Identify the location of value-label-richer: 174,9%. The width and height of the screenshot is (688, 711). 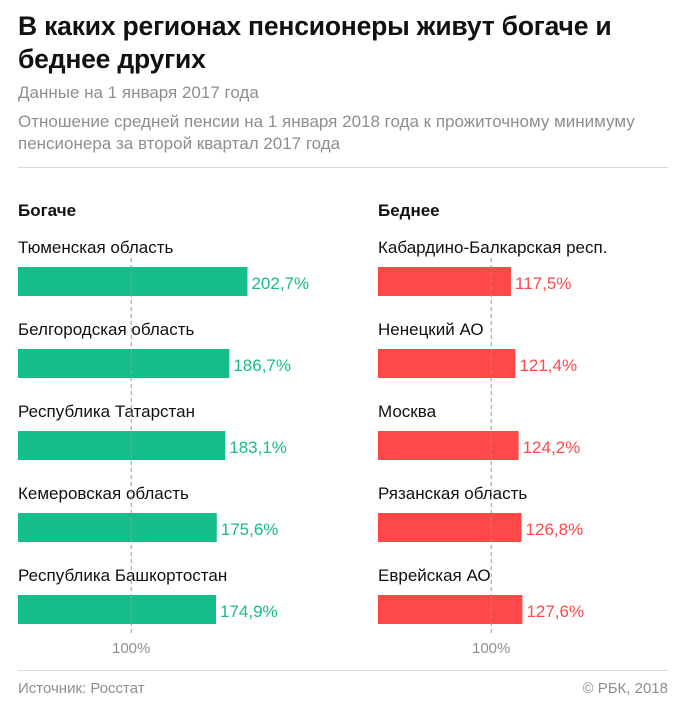
(249, 611).